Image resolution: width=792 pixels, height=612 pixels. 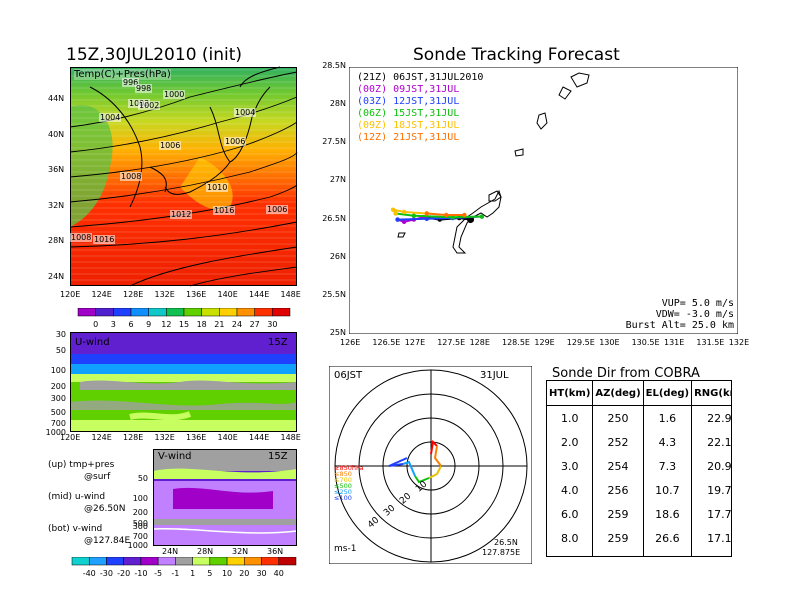 What do you see at coordinates (227, 437) in the screenshot?
I see `lon-tick-label: 140E` at bounding box center [227, 437].